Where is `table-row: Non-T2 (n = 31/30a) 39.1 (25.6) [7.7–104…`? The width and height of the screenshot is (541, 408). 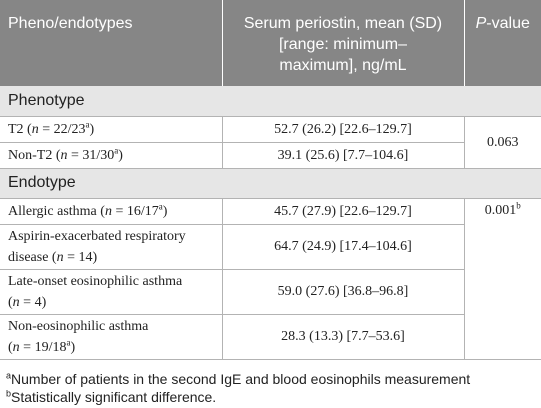 table-row: Non-T2 (n = 31/30a) 39.1 (25.6) [7.7–104… is located at coordinates (270, 155).